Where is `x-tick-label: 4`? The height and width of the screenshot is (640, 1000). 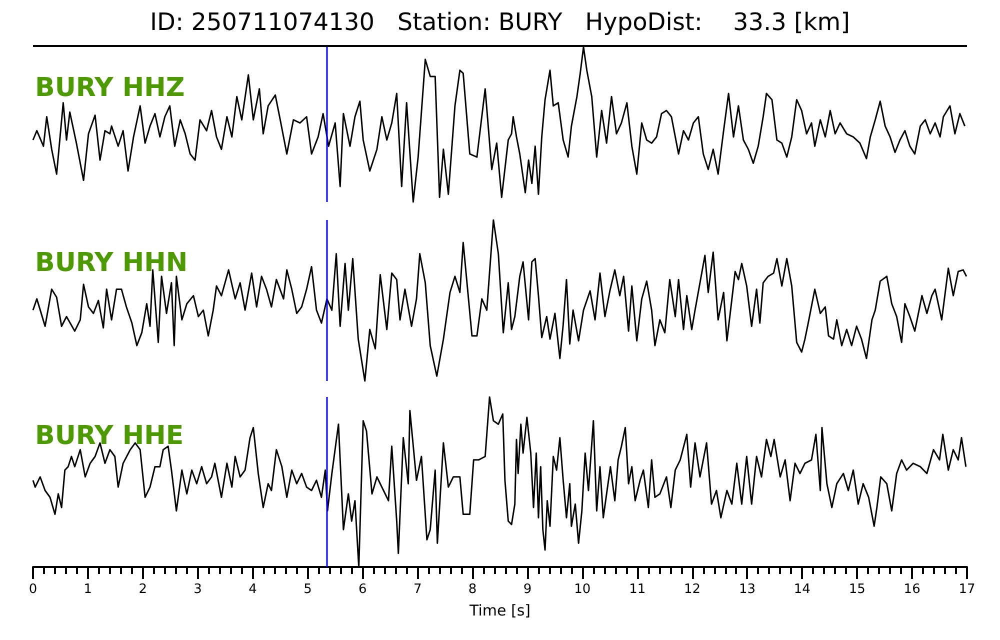 x-tick-label: 4 is located at coordinates (252, 589).